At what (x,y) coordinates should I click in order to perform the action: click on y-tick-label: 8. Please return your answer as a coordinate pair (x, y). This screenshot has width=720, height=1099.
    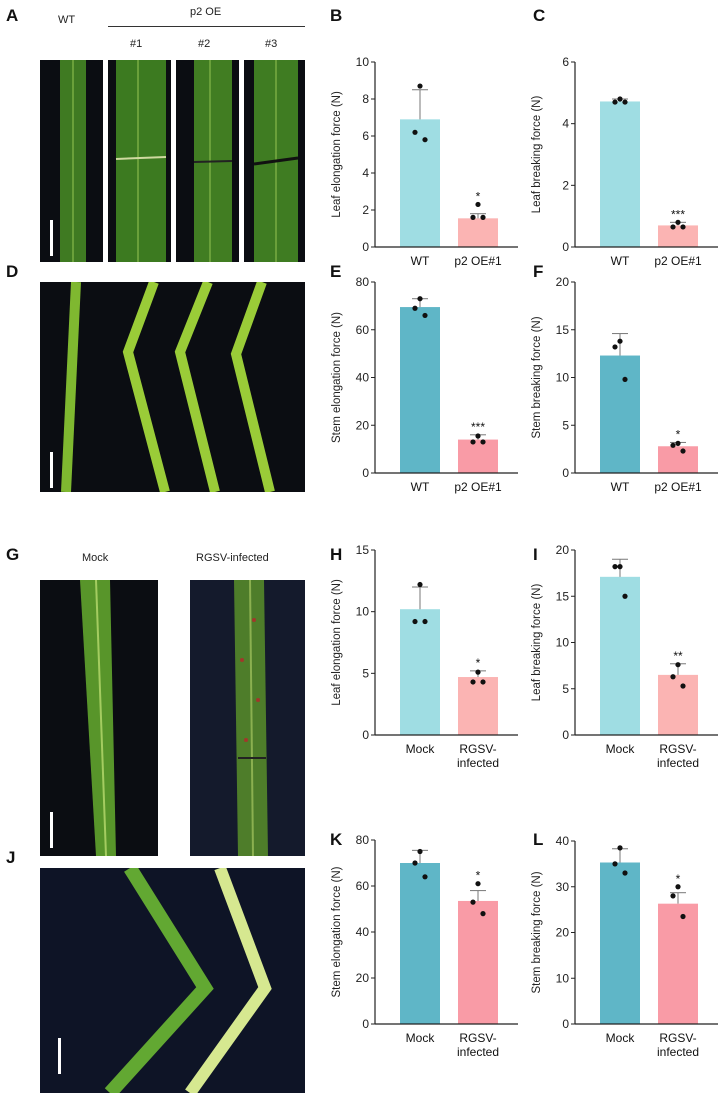
    Looking at the image, I should click on (365, 99).